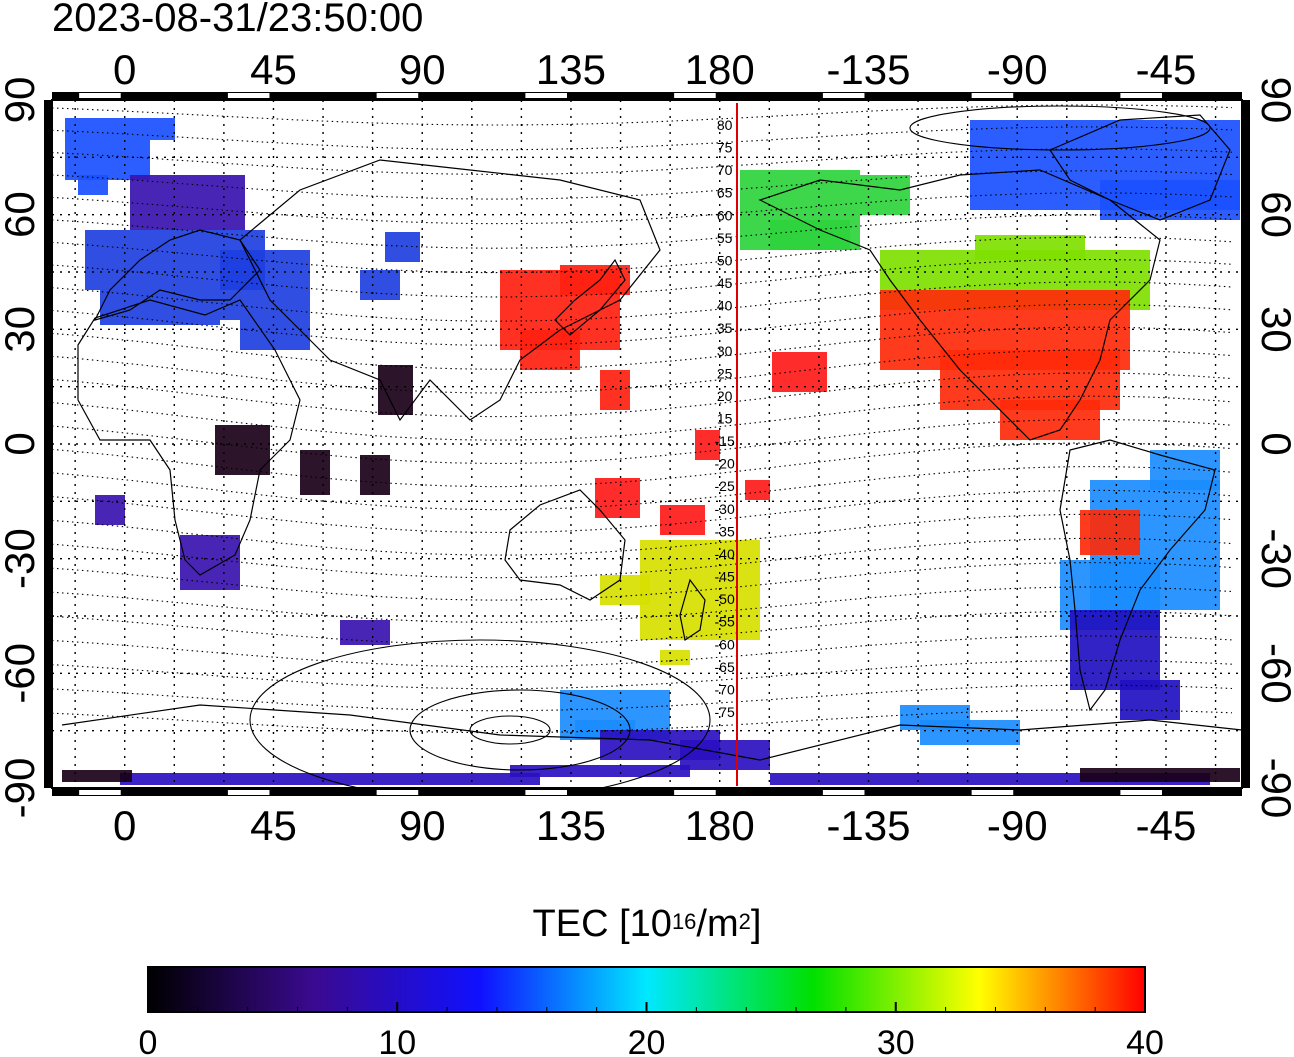 This screenshot has height=1057, width=1294. Describe the element at coordinates (1166, 825) in the screenshot. I see `lon-tick-label-bottom: -45` at that location.